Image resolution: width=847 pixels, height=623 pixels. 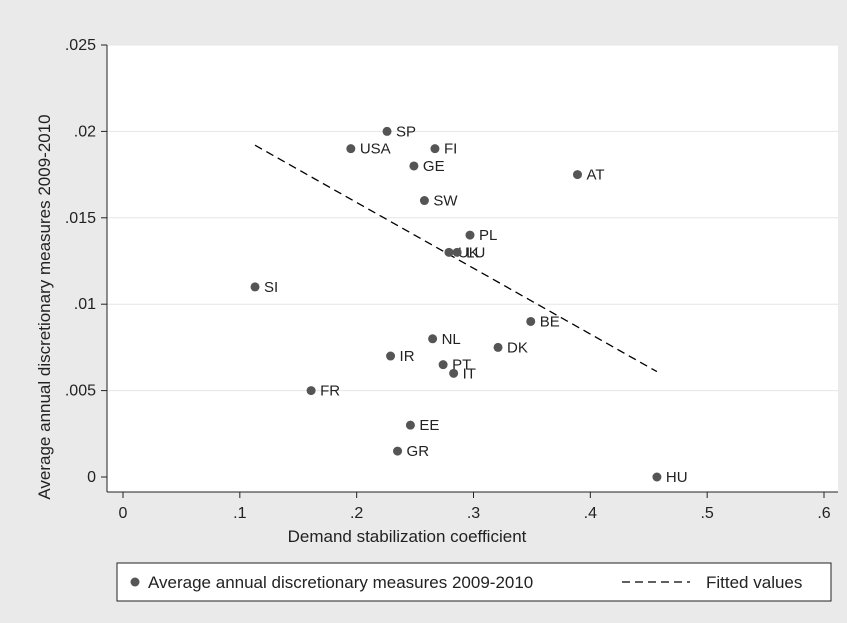 What do you see at coordinates (80, 45) in the screenshot?
I see `y-tick-label: .025` at bounding box center [80, 45].